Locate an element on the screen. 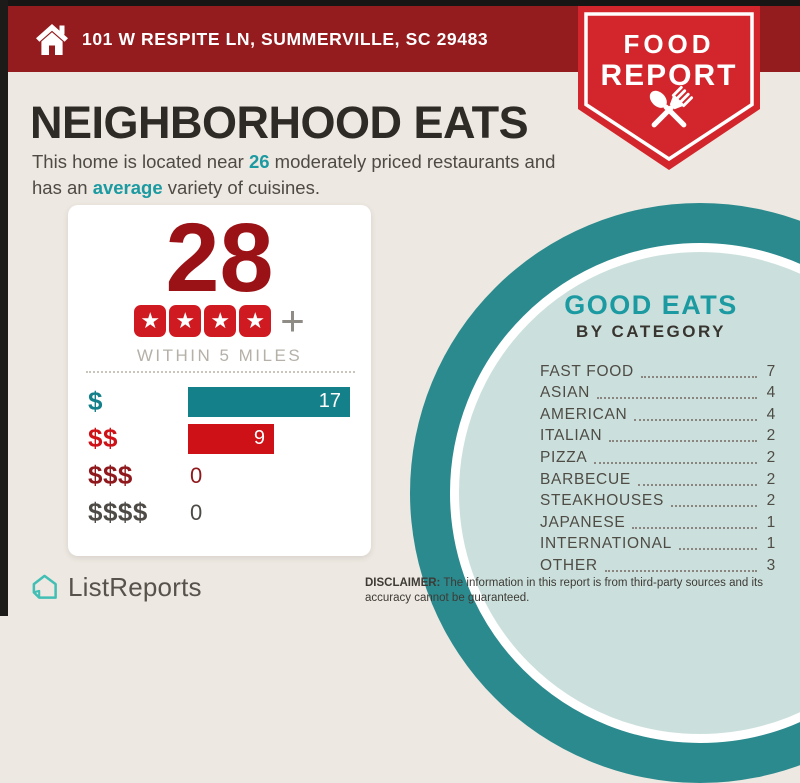 The height and width of the screenshot is (783, 800). intro-pre: This home is located near is located at coordinates (140, 161).